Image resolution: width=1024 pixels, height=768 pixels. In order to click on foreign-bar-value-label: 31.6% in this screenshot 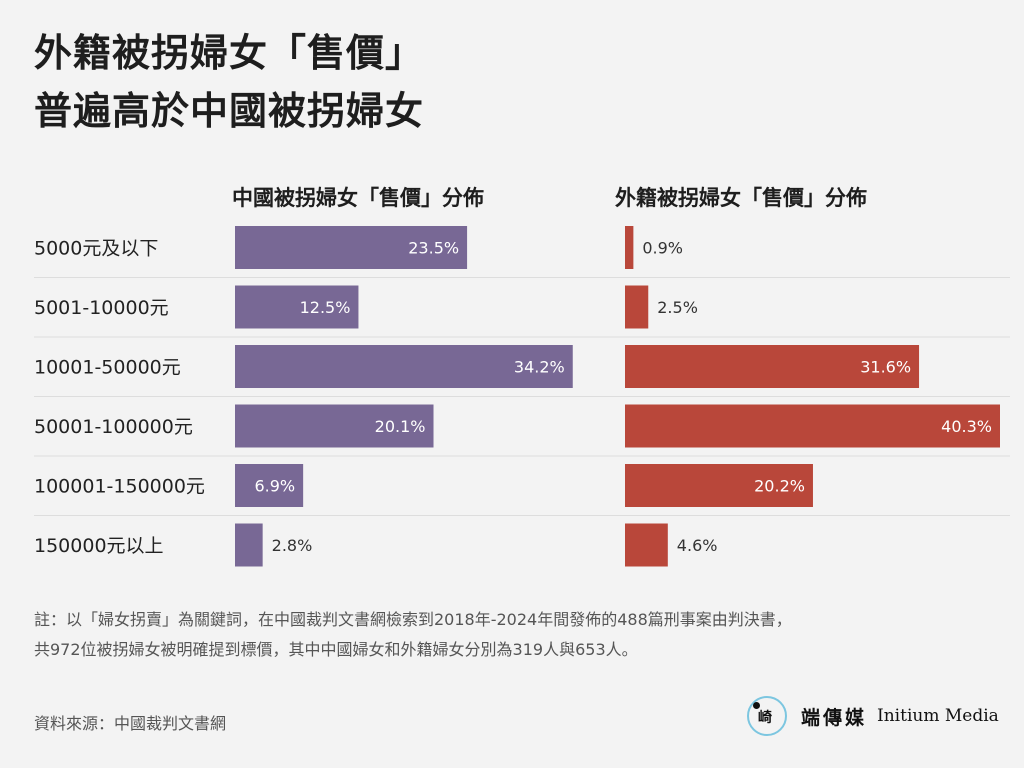, I will do `click(885, 367)`.